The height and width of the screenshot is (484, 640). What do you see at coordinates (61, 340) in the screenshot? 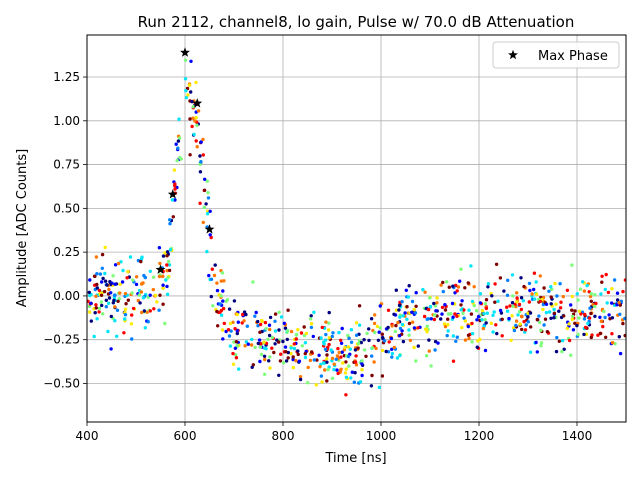
I see `y-tick-label: −0.25` at bounding box center [61, 340].